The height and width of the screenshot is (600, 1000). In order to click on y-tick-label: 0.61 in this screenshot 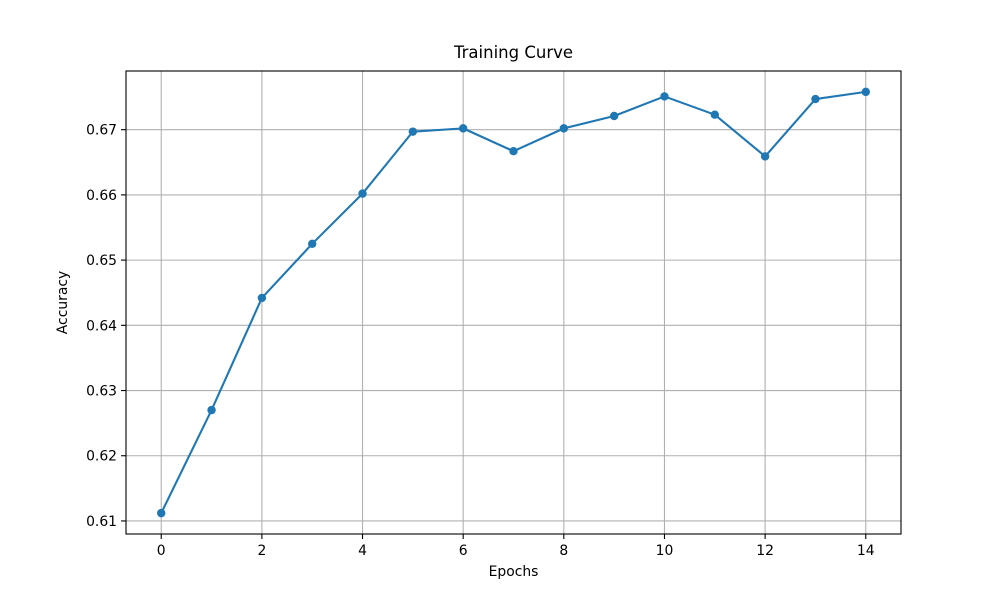, I will do `click(101, 522)`.